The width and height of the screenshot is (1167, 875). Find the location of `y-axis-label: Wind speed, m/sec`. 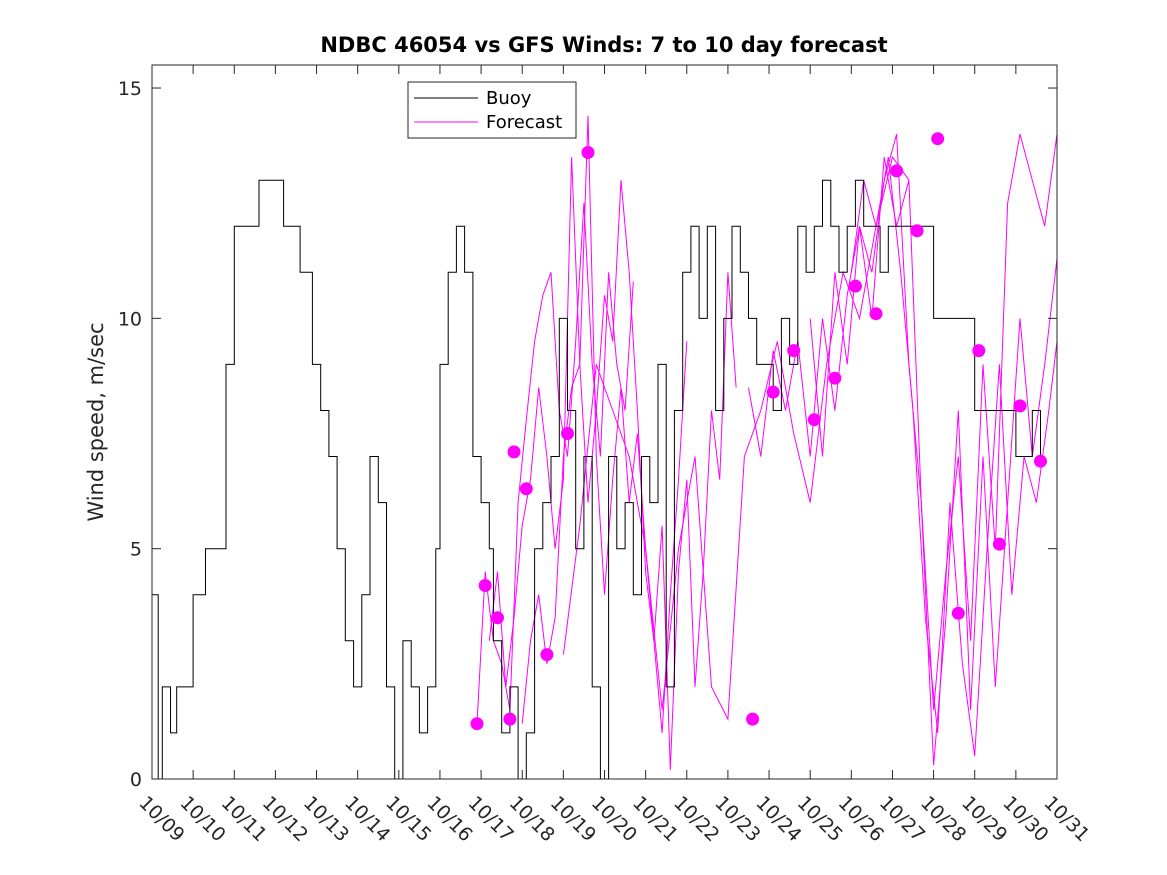

y-axis-label: Wind speed, m/sec is located at coordinates (96, 421).